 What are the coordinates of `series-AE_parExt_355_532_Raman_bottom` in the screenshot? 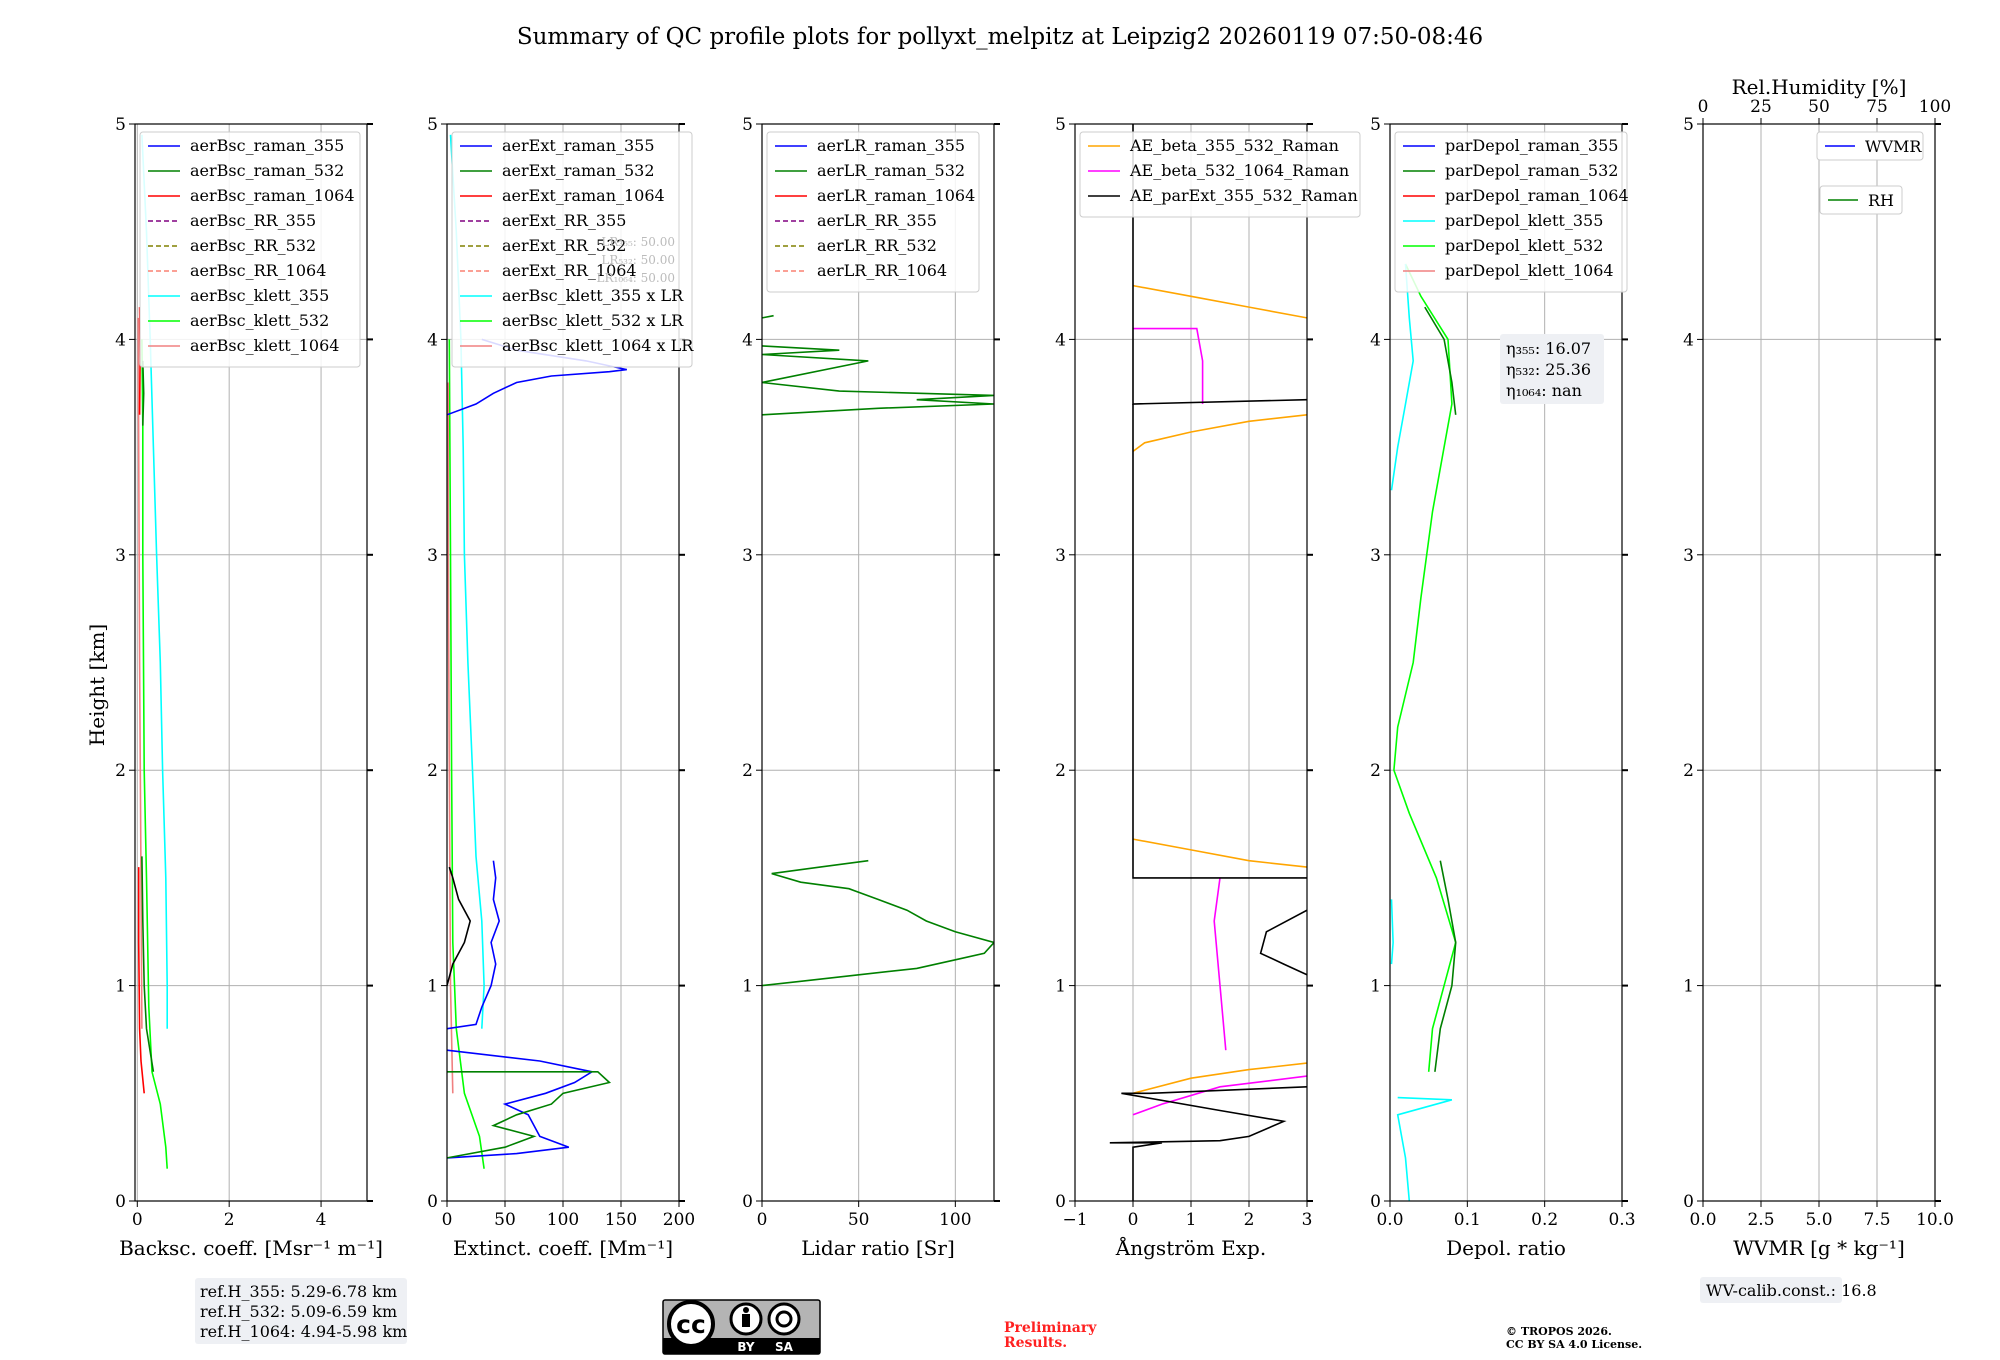 It's located at (1208, 1143).